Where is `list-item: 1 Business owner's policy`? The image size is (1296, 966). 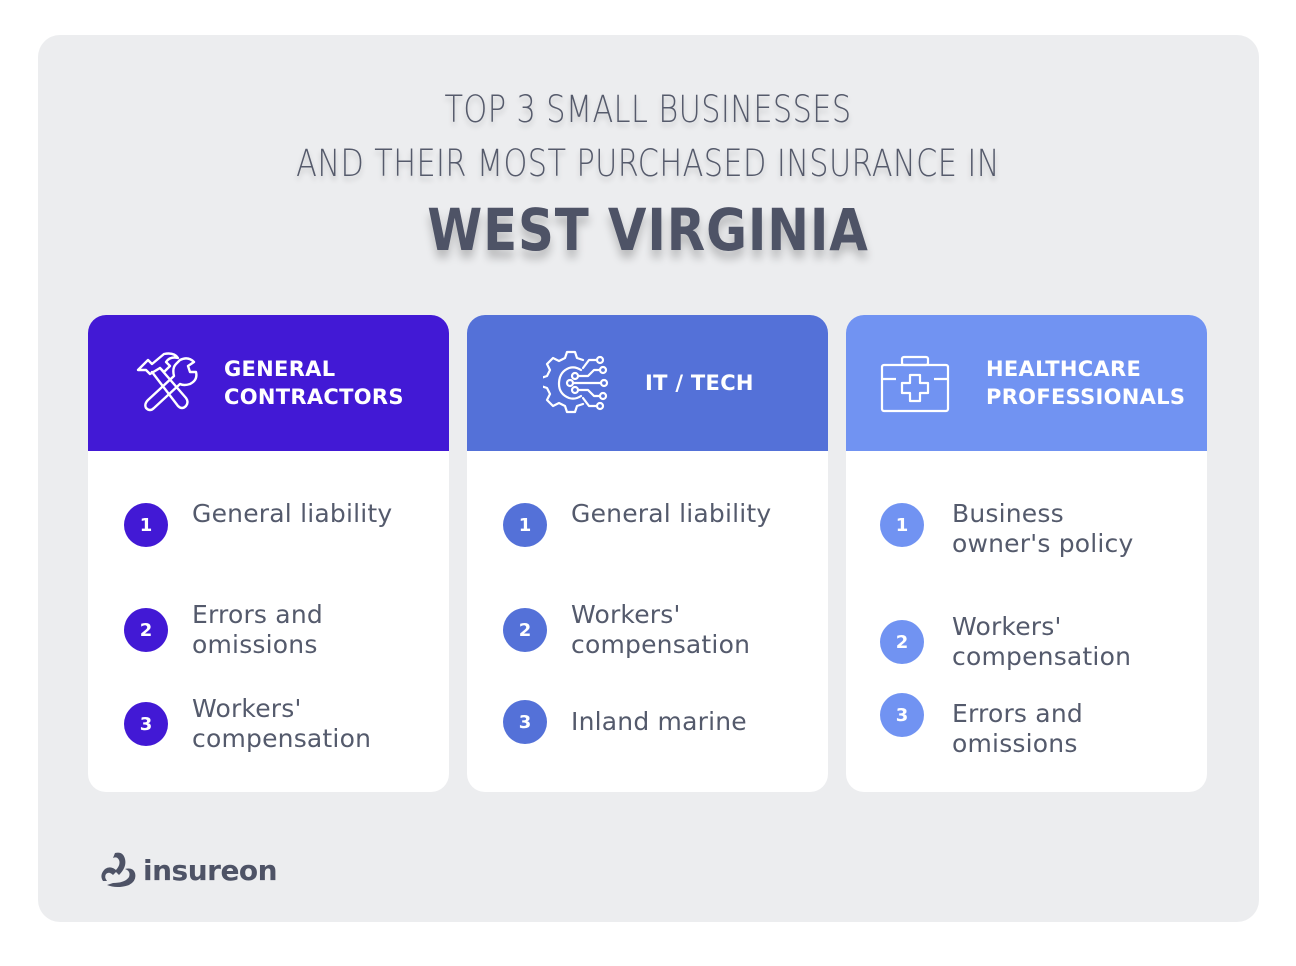 list-item: 1 Business owner's policy is located at coordinates (1043, 547).